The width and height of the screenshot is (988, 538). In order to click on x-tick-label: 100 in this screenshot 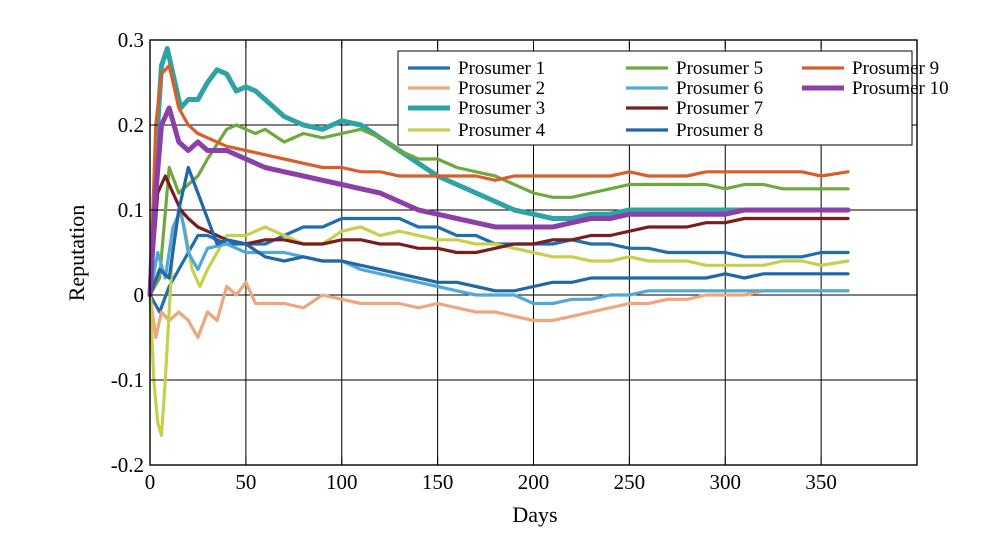, I will do `click(342, 482)`.